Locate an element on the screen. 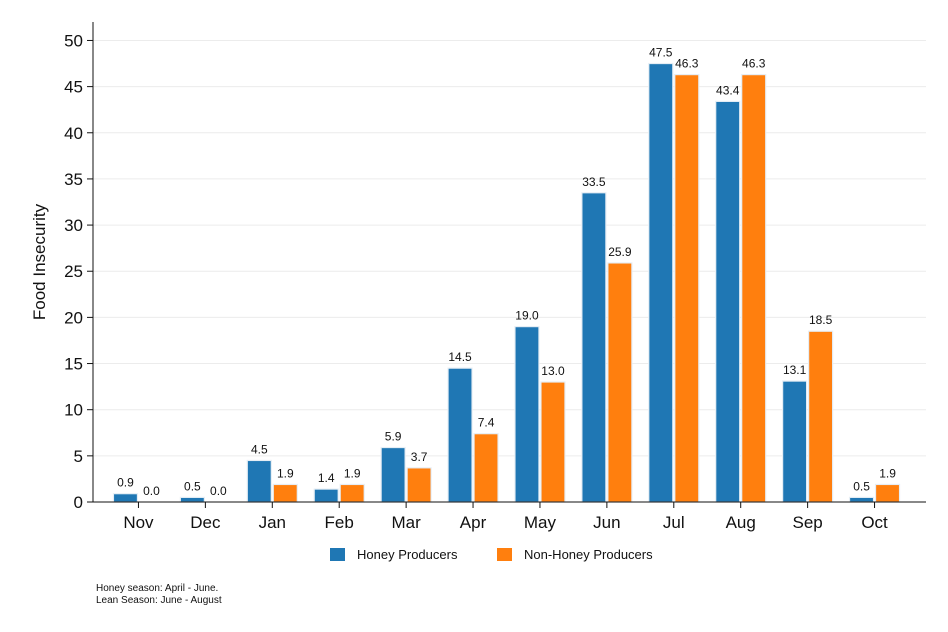 The image size is (948, 632). data-label: 19.0 is located at coordinates (527, 316).